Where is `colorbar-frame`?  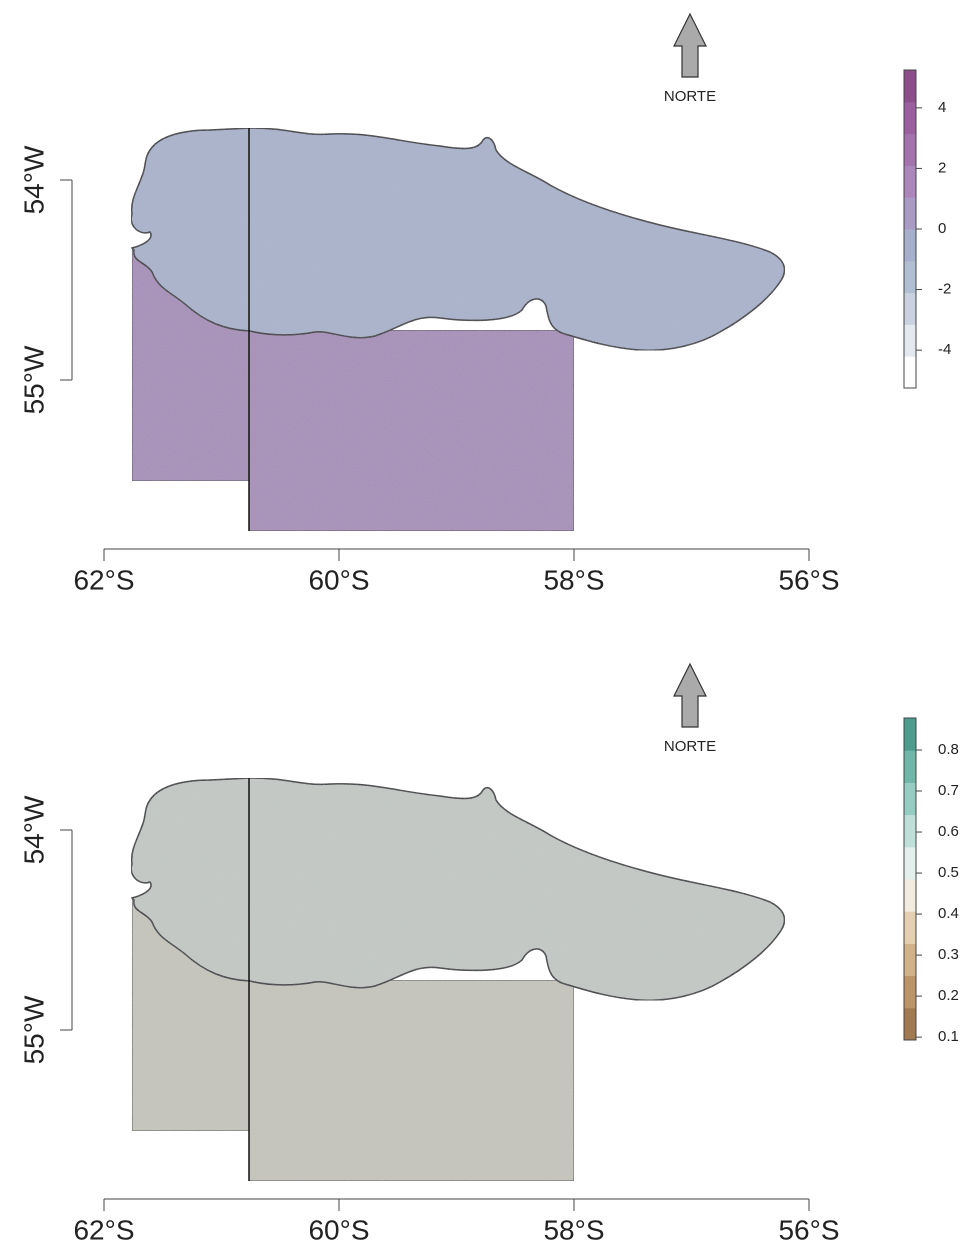
colorbar-frame is located at coordinates (910, 879).